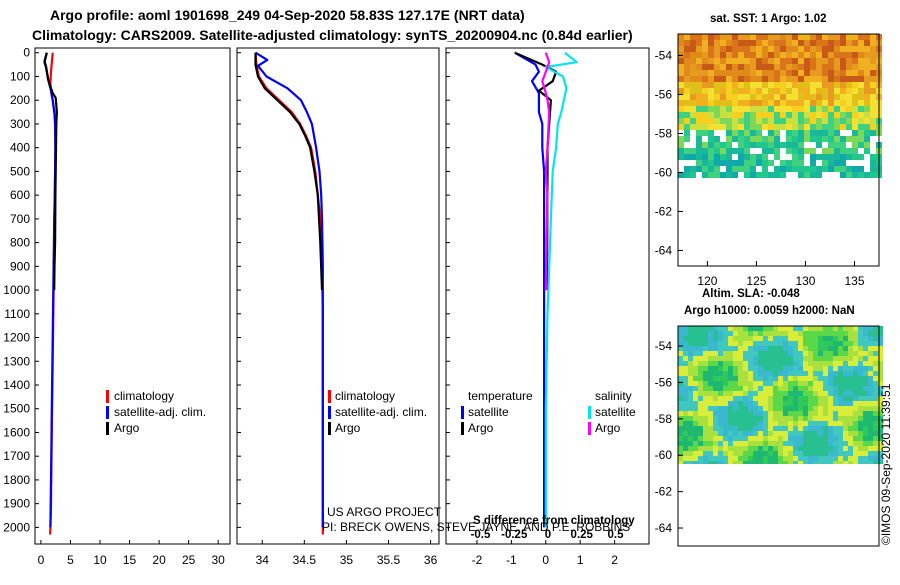 Image resolution: width=900 pixels, height=585 pixels. I want to click on lat-tick-label: -62, so click(664, 211).